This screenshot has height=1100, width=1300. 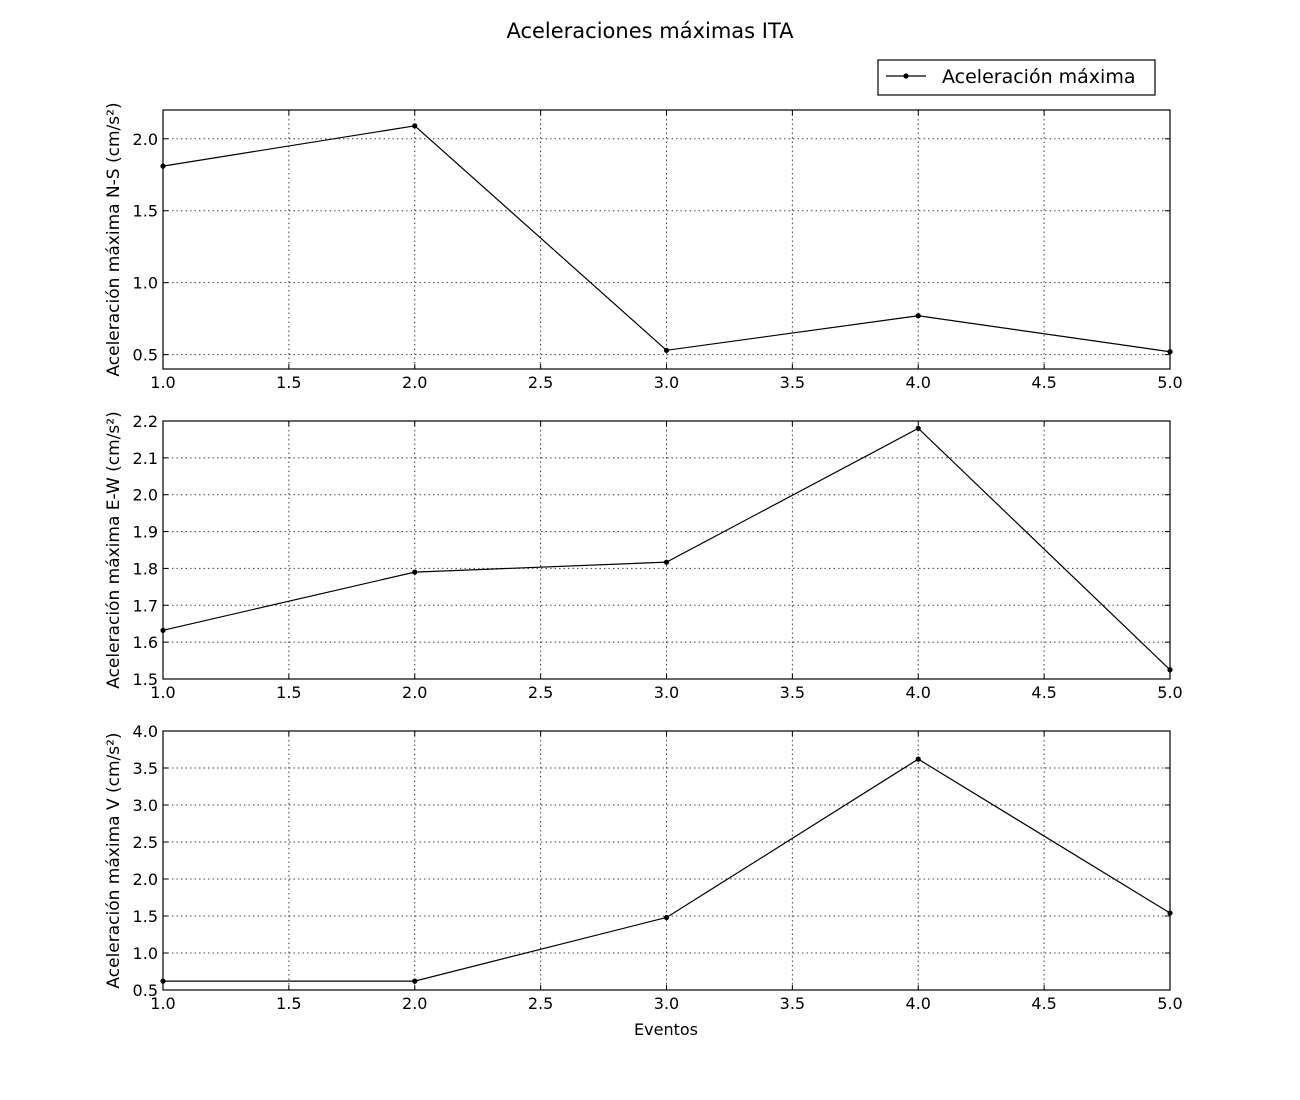 I want to click on y-tick-label: 3.0, so click(x=145, y=805).